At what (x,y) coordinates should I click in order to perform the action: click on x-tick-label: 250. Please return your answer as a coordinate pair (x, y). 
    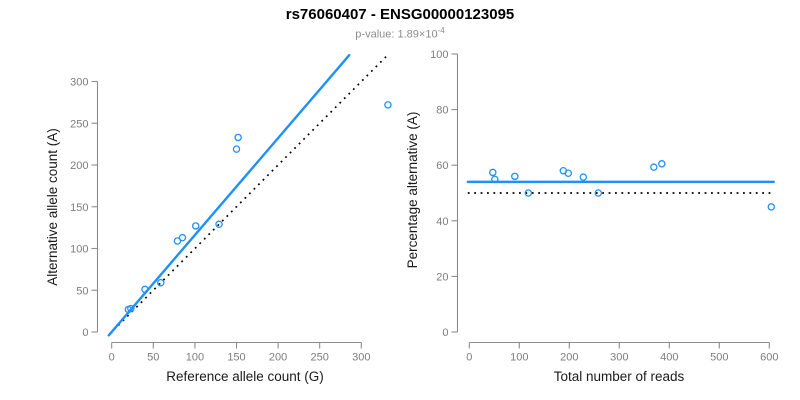
    Looking at the image, I should click on (320, 358).